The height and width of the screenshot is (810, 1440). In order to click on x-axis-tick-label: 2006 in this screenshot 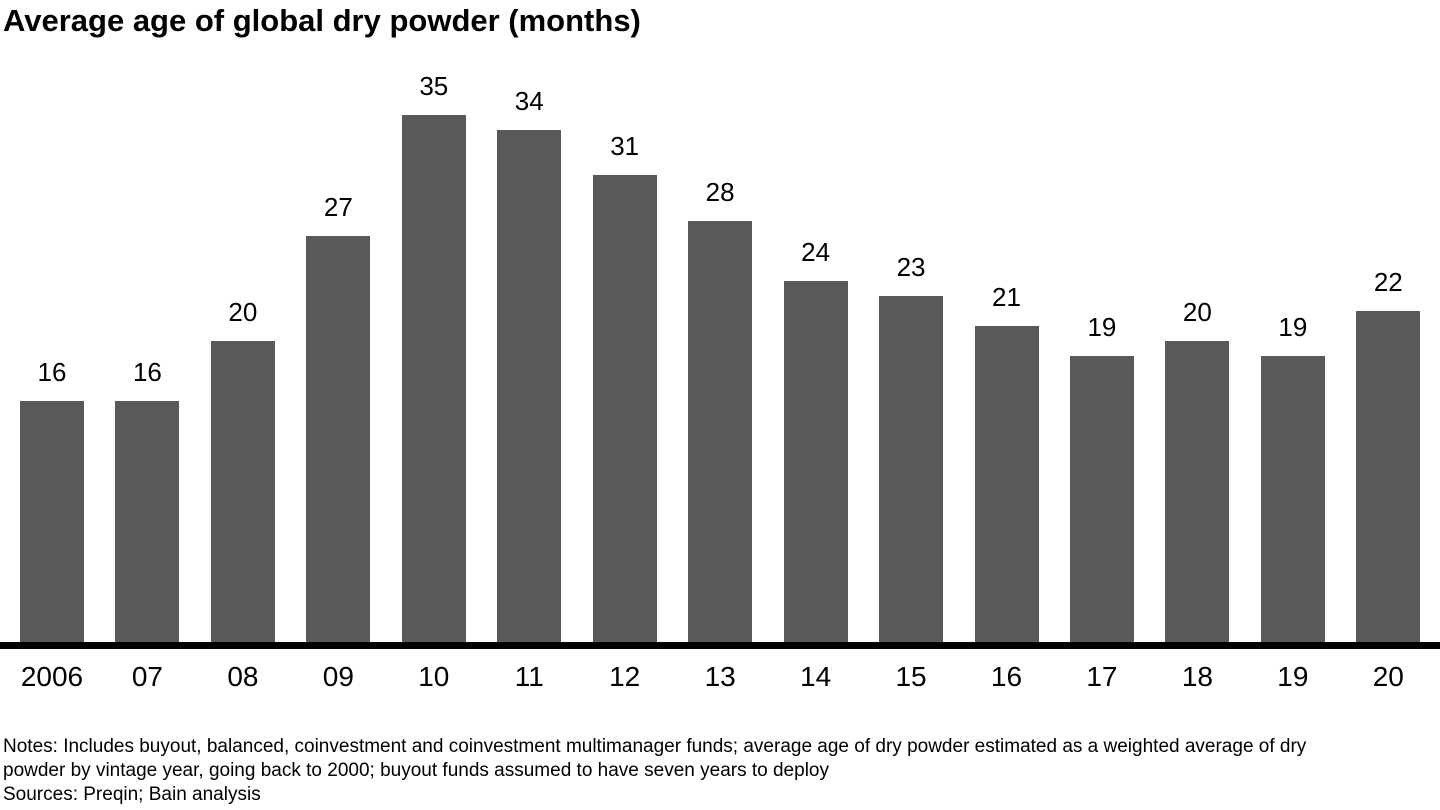, I will do `click(52, 676)`.